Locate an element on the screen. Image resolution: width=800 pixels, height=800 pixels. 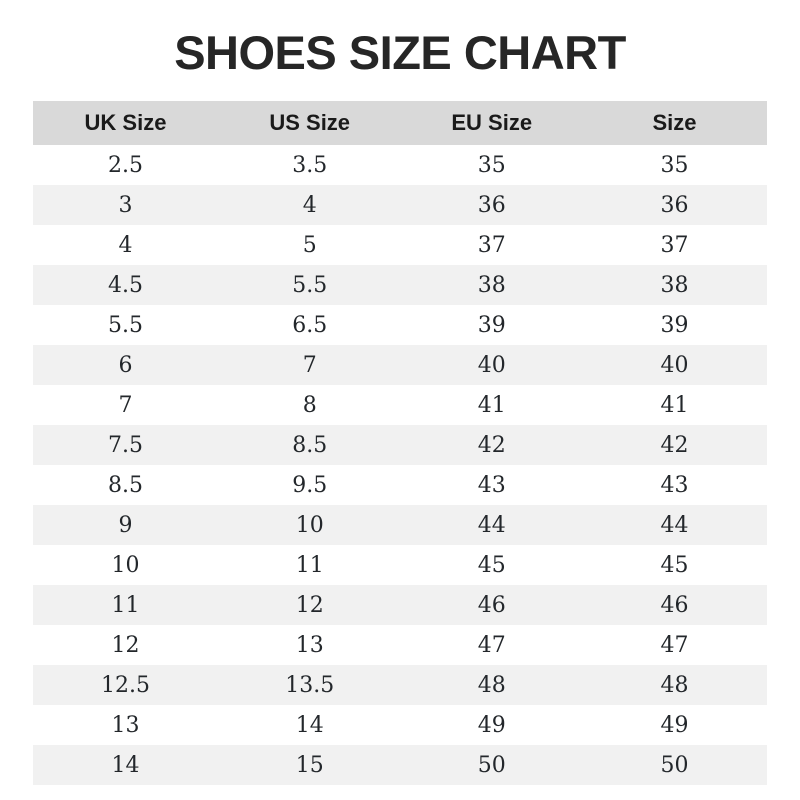
table-row: 11 12 46 46 is located at coordinates (400, 605).